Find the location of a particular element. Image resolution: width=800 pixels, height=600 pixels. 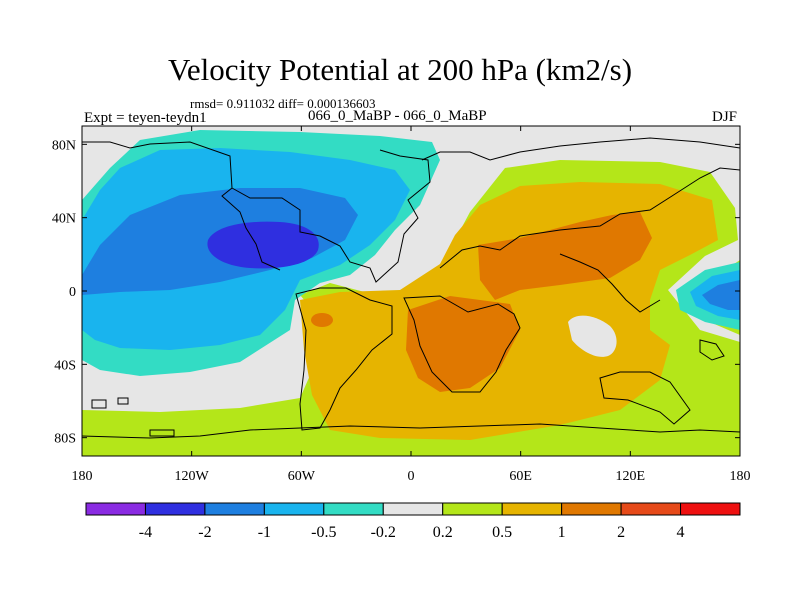

x-tick-label: 0 is located at coordinates (411, 476).